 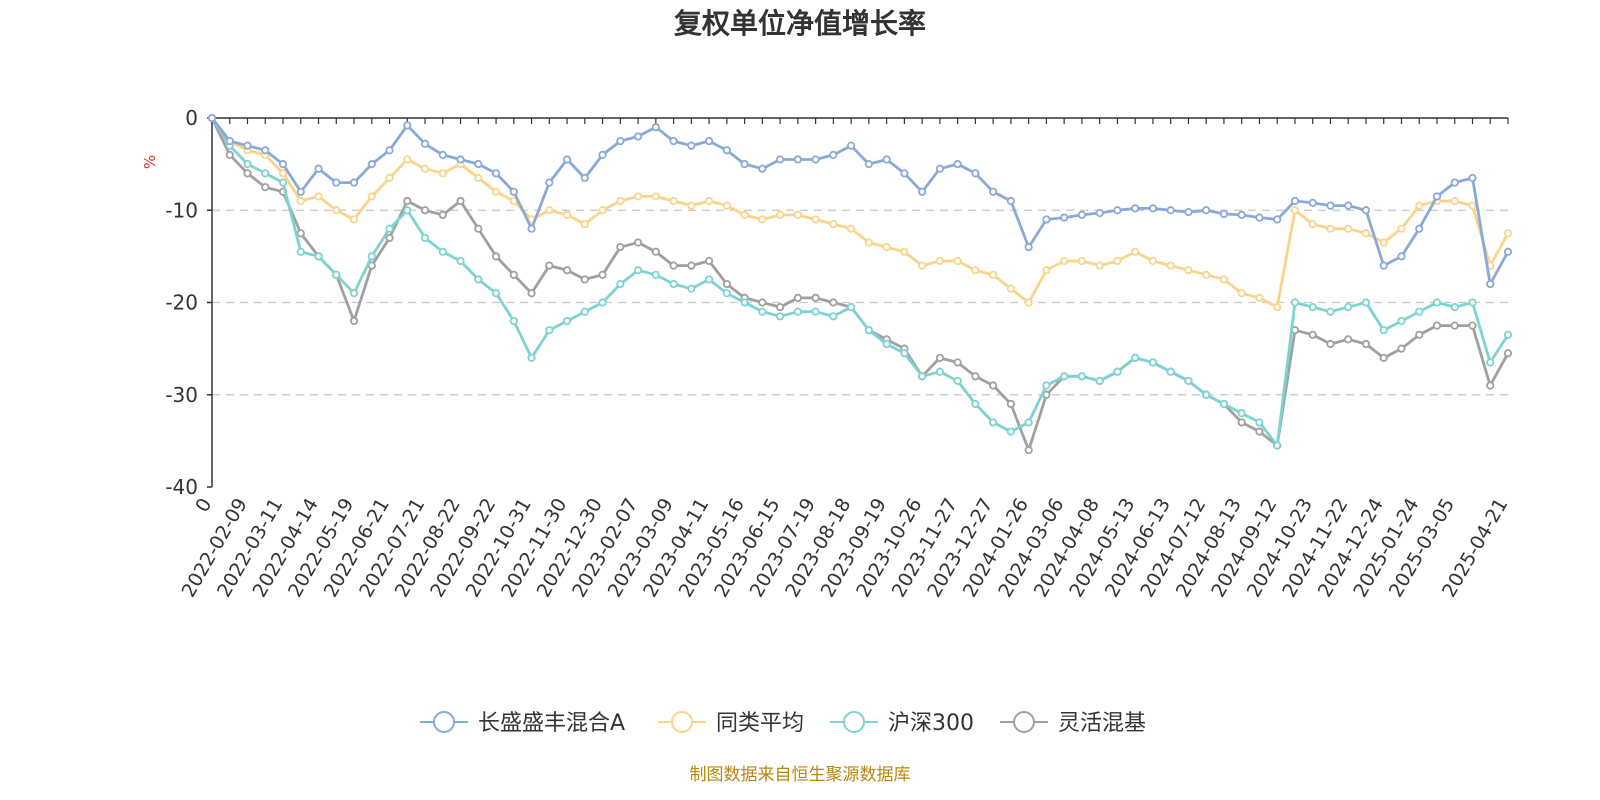 I want to click on legend-item: 沪深300, so click(x=902, y=723).